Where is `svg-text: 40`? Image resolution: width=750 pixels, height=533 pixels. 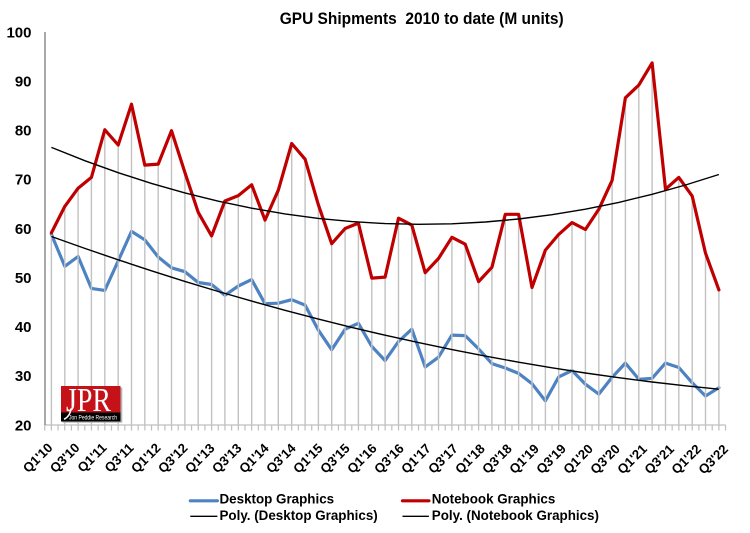
svg-text: 40 is located at coordinates (23, 327).